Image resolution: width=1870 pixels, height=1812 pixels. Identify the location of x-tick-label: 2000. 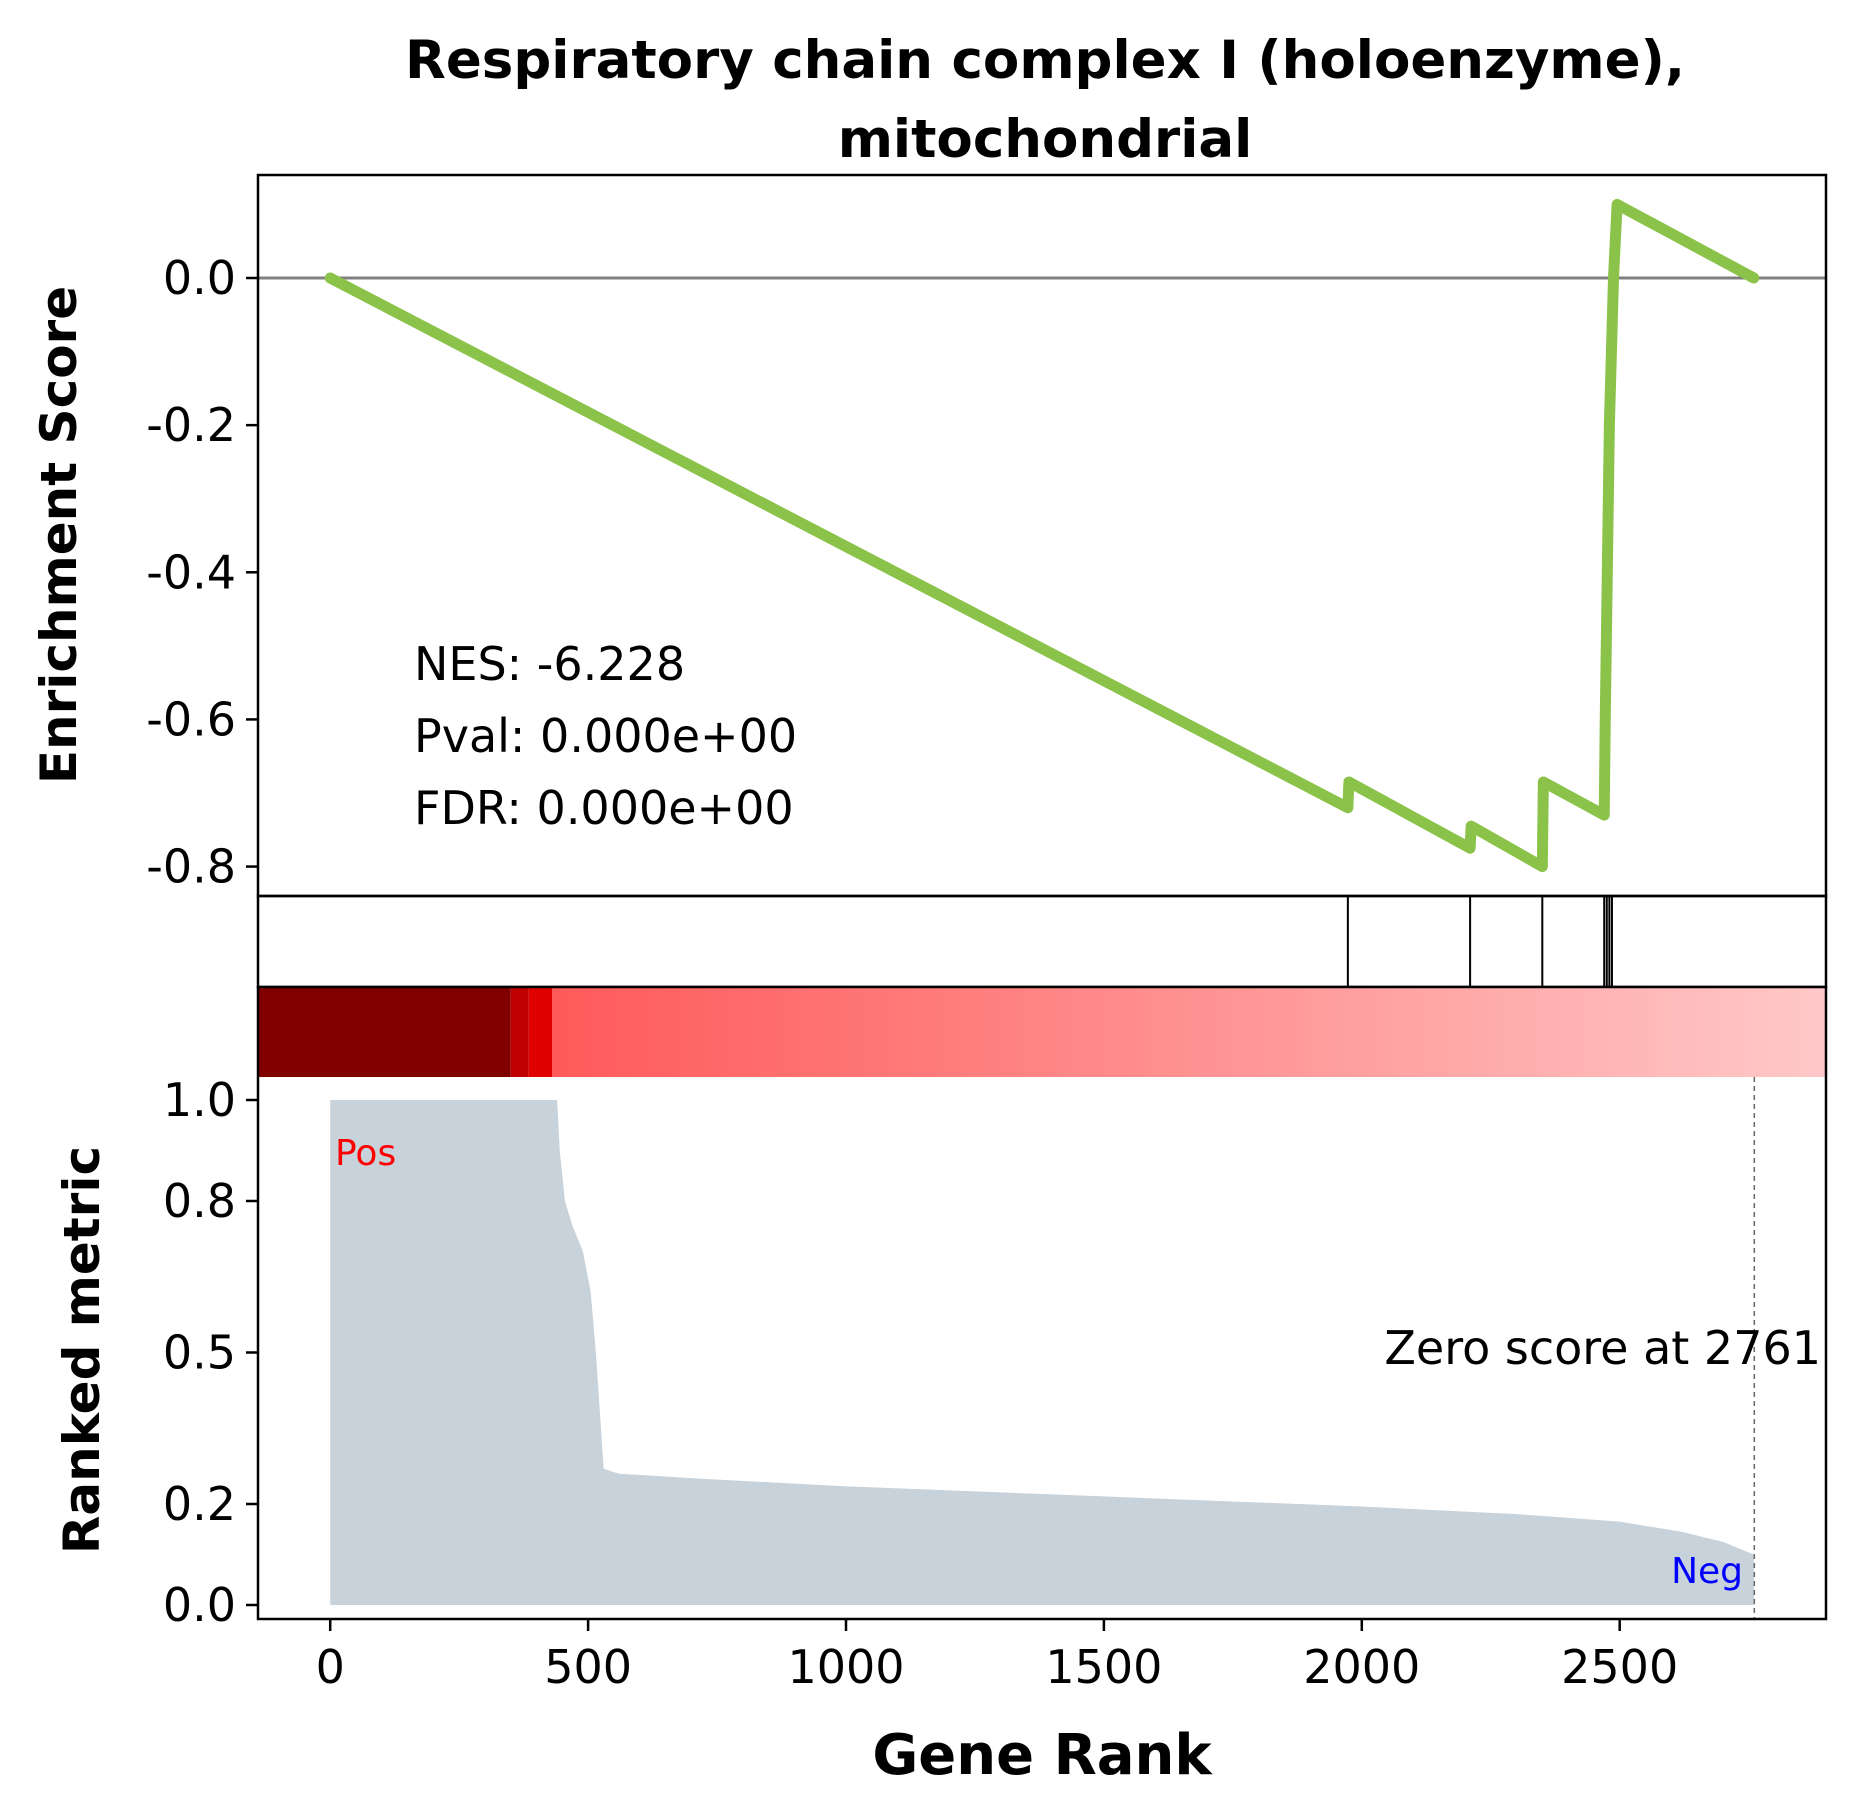
(1361, 1667).